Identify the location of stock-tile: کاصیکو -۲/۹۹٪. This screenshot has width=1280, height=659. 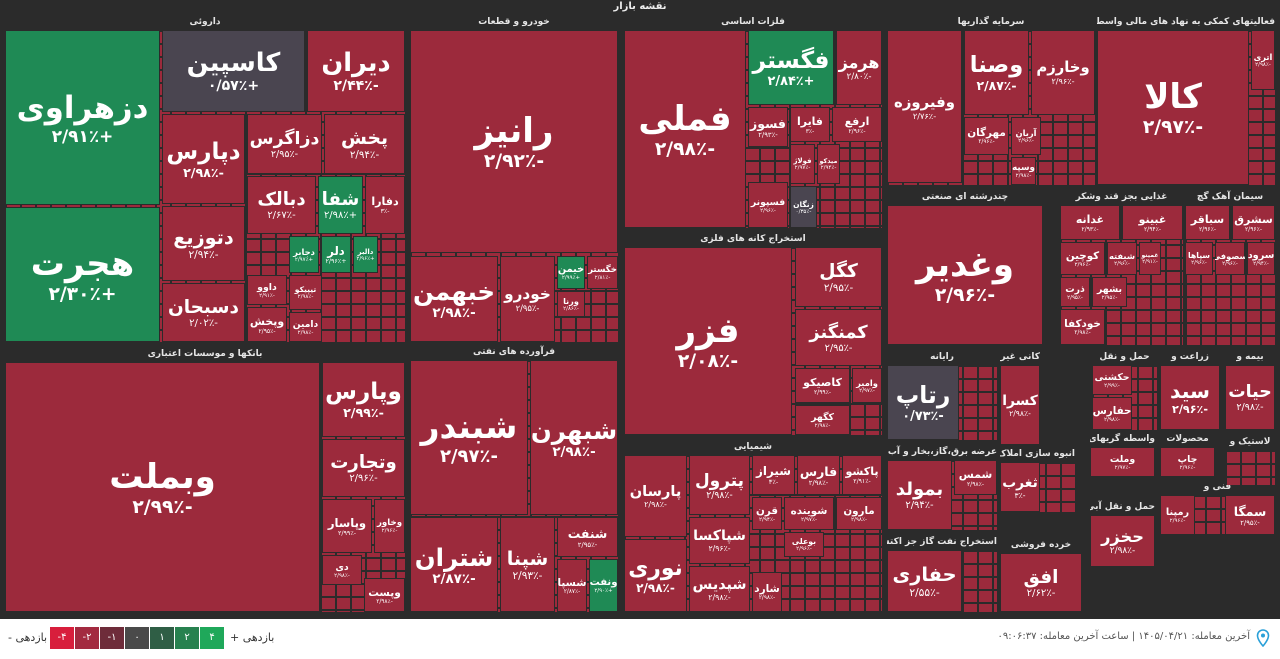
(822, 385).